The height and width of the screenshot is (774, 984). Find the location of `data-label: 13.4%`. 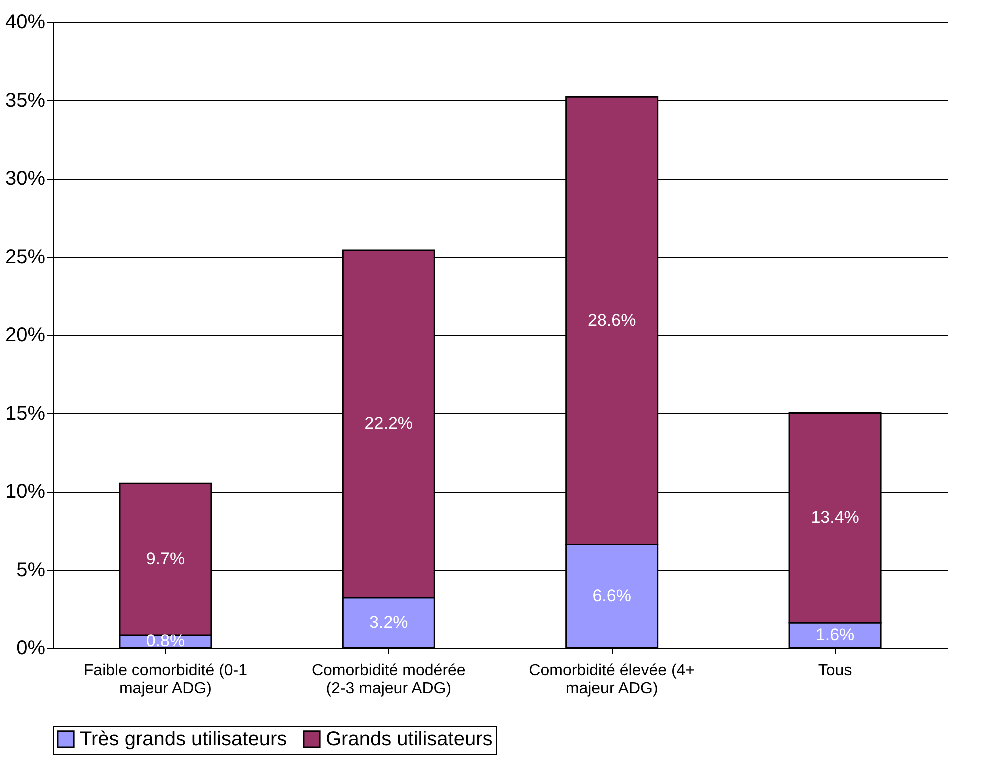

data-label: 13.4% is located at coordinates (835, 518).